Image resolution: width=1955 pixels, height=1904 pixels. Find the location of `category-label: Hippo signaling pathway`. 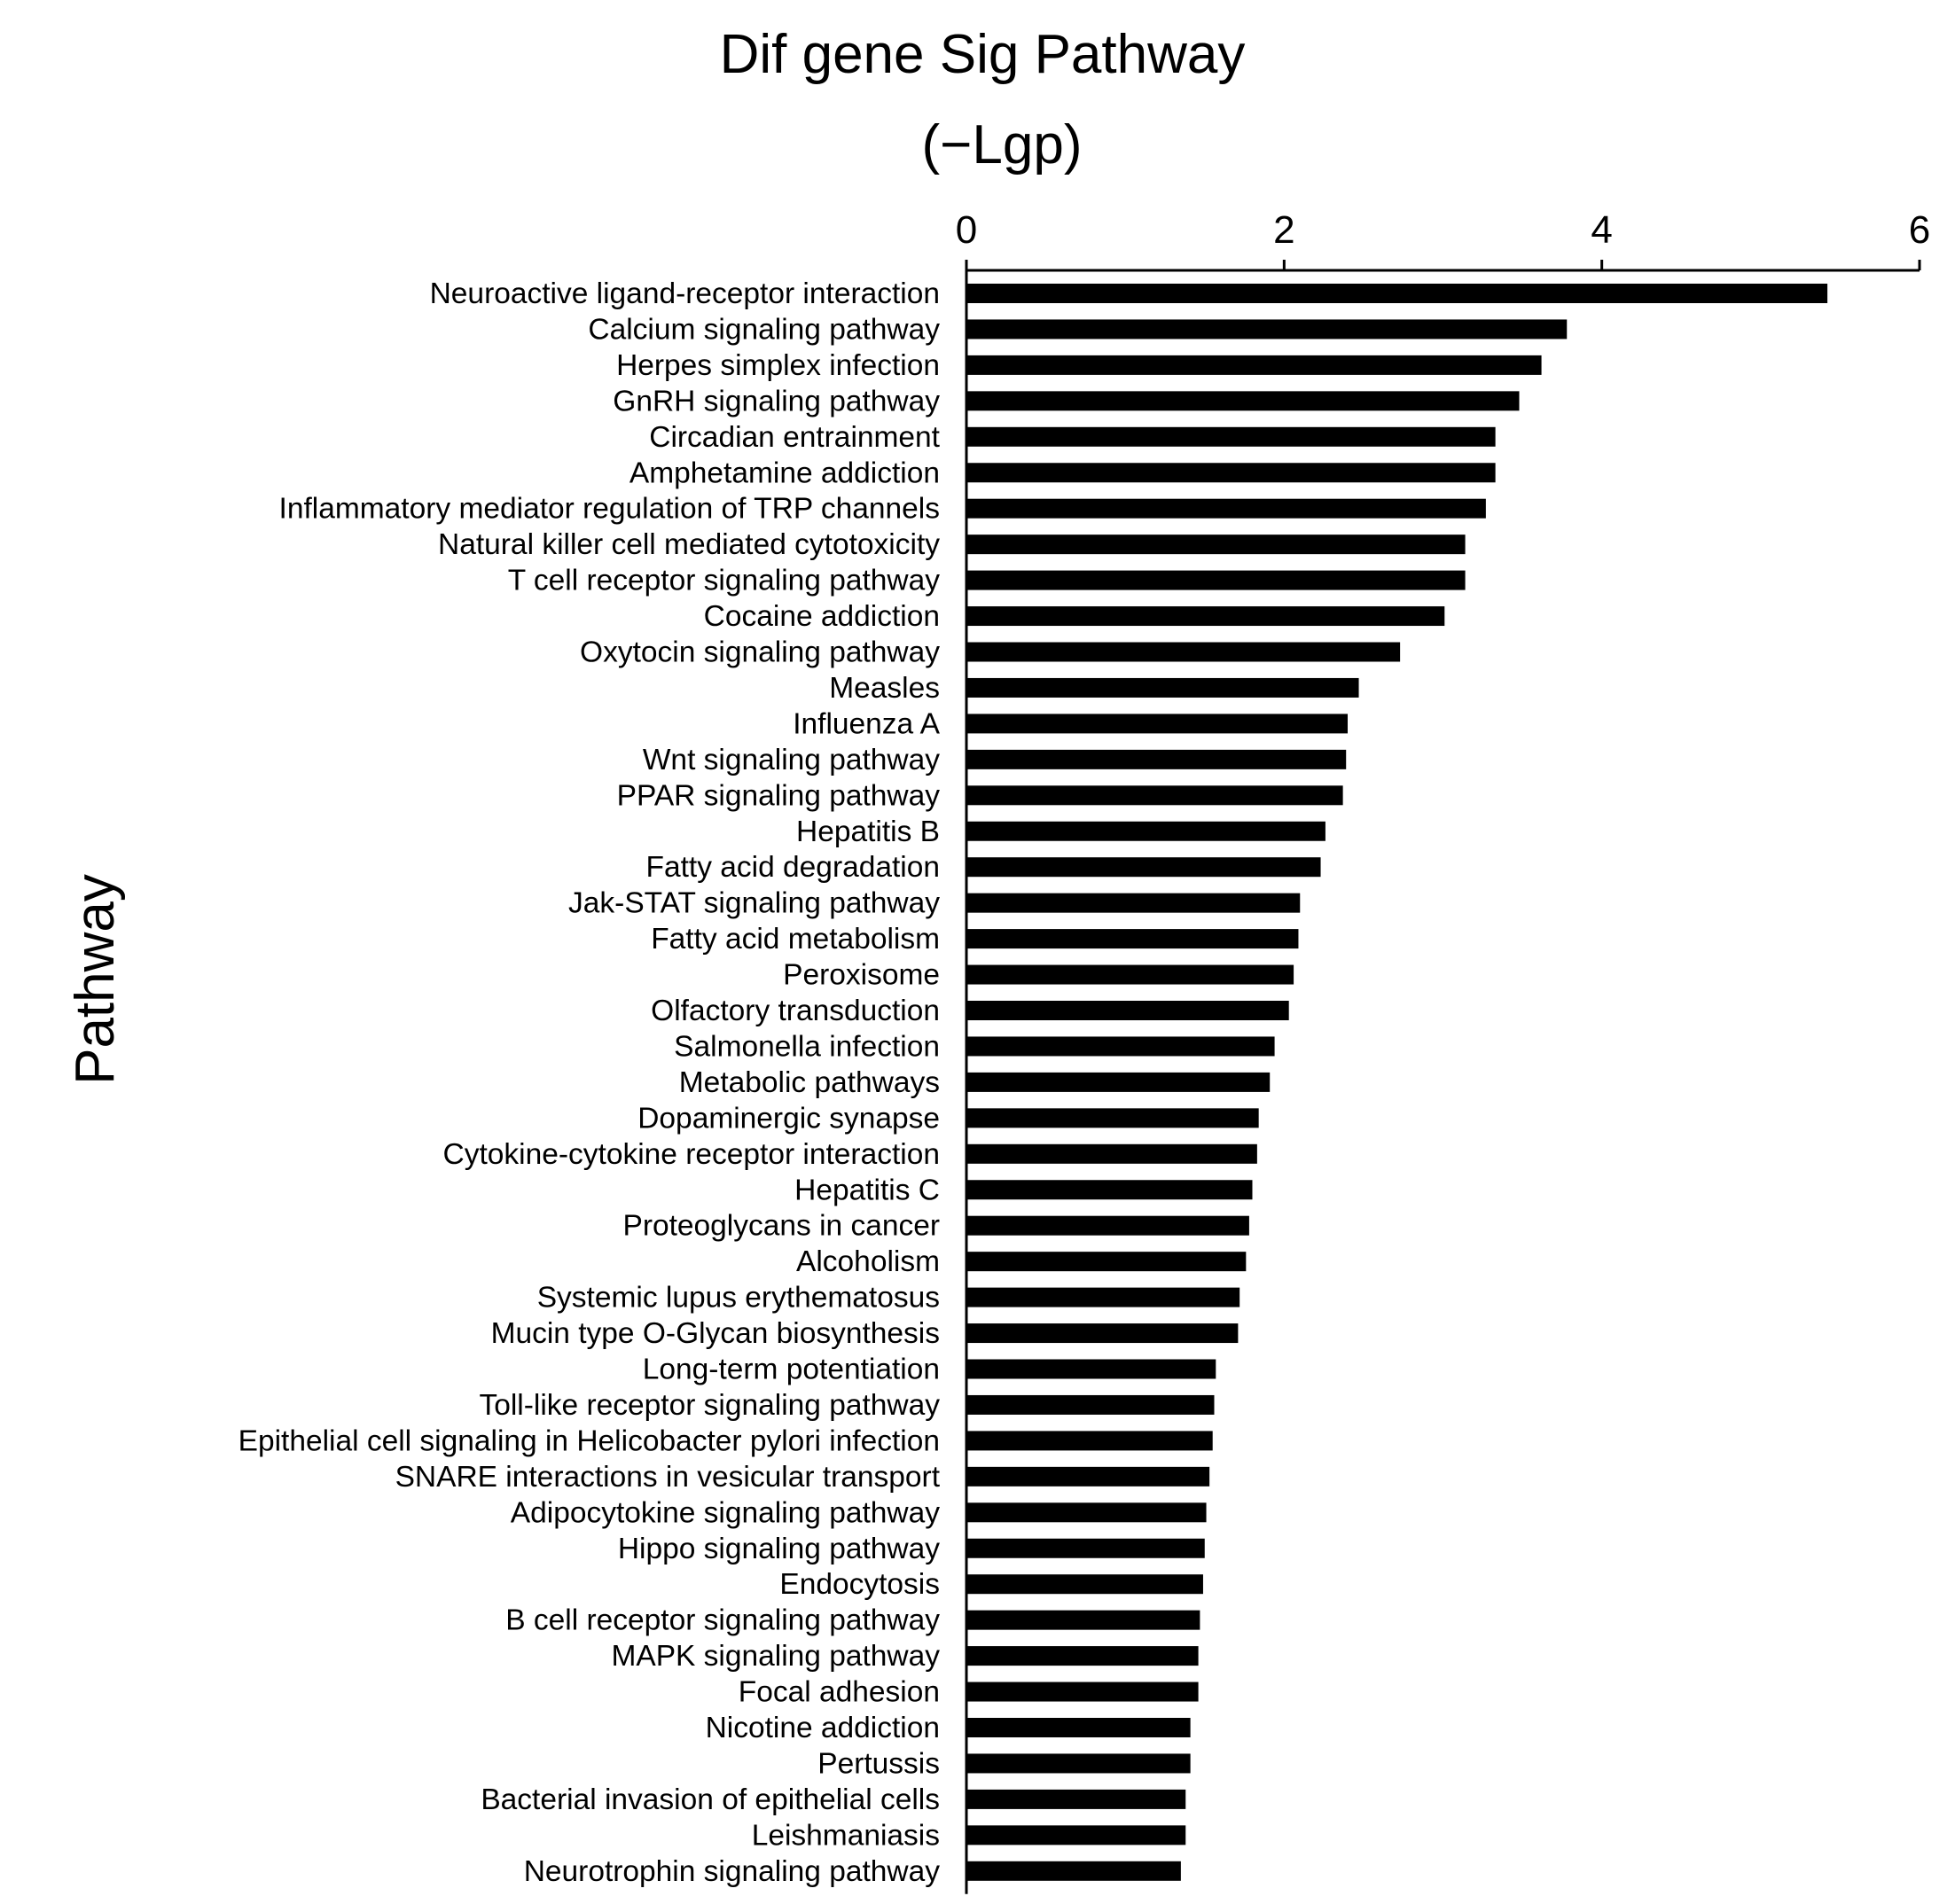

category-label: Hippo signaling pathway is located at coordinates (779, 1549).